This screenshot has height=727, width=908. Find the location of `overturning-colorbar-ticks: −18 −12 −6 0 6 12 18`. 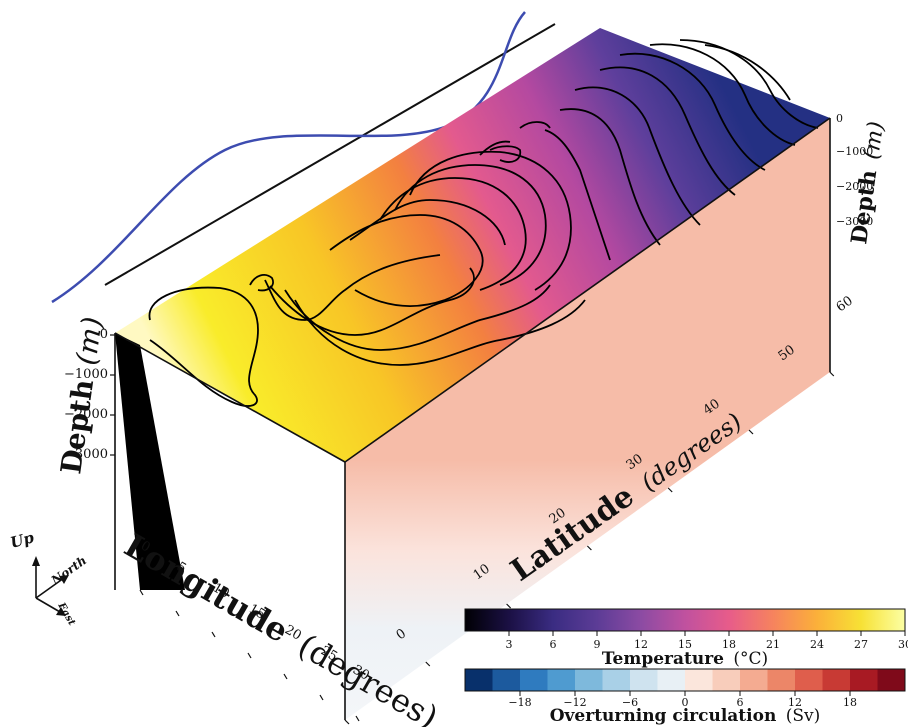

overturning-colorbar-ticks: −18 −12 −6 0 6 12 18 is located at coordinates (682, 700).